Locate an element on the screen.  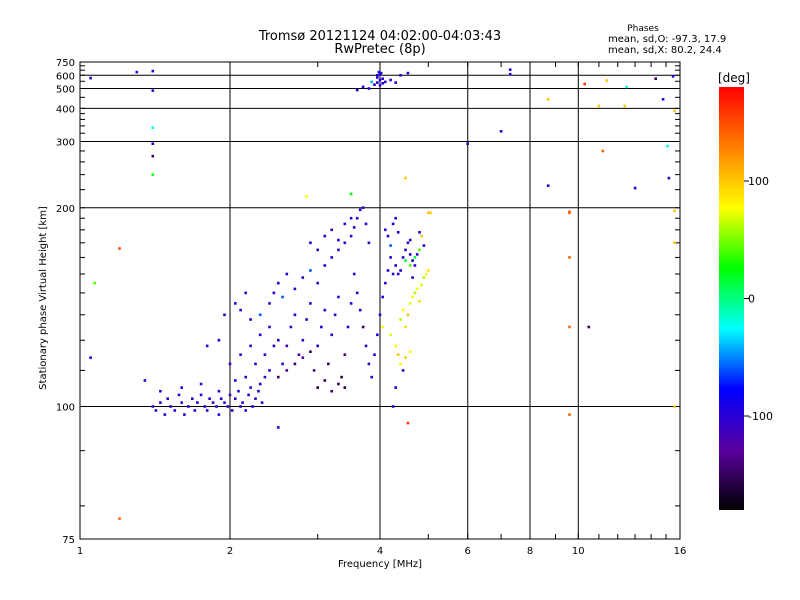
chart-title: Tromsø 20121124 04:02:00-04:03:43 is located at coordinates (379, 36).